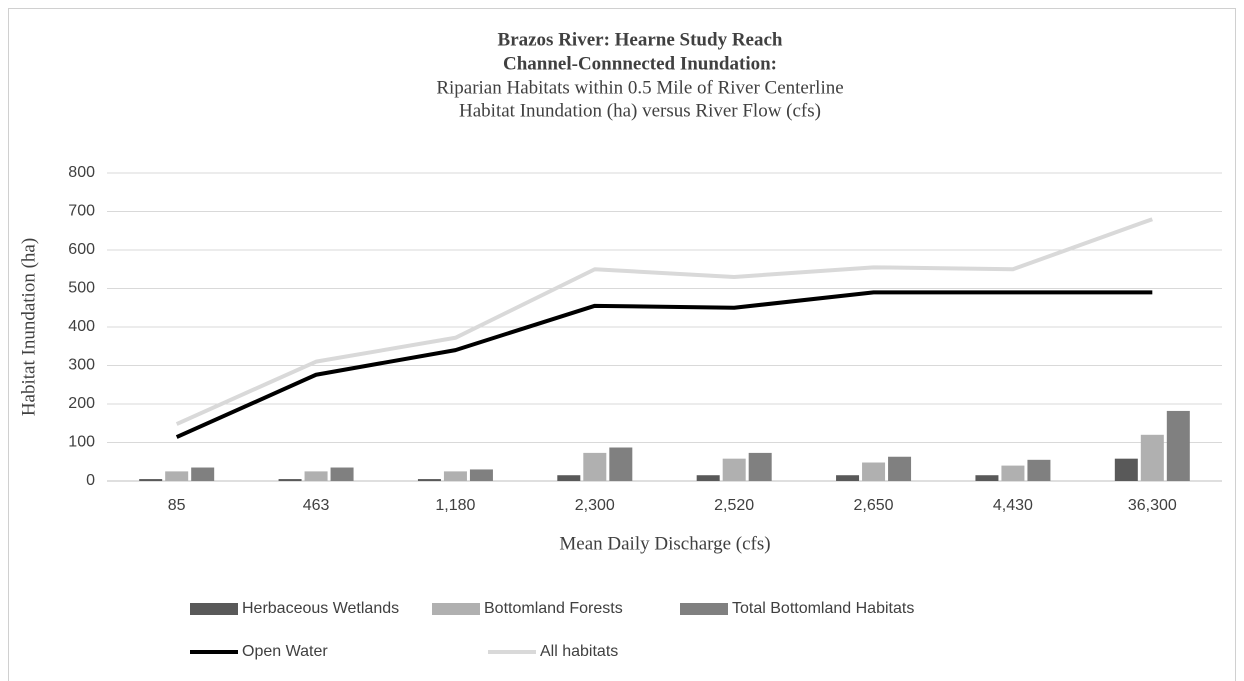 The height and width of the screenshot is (681, 1244). I want to click on y-tick-label: 600, so click(81, 249).